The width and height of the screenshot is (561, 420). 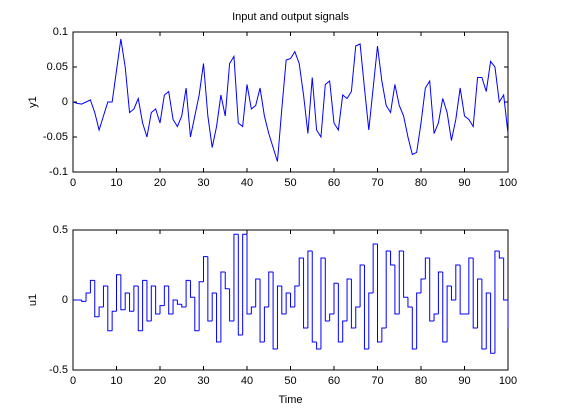 I want to click on y-tick-label: -0.5, so click(x=58, y=370).